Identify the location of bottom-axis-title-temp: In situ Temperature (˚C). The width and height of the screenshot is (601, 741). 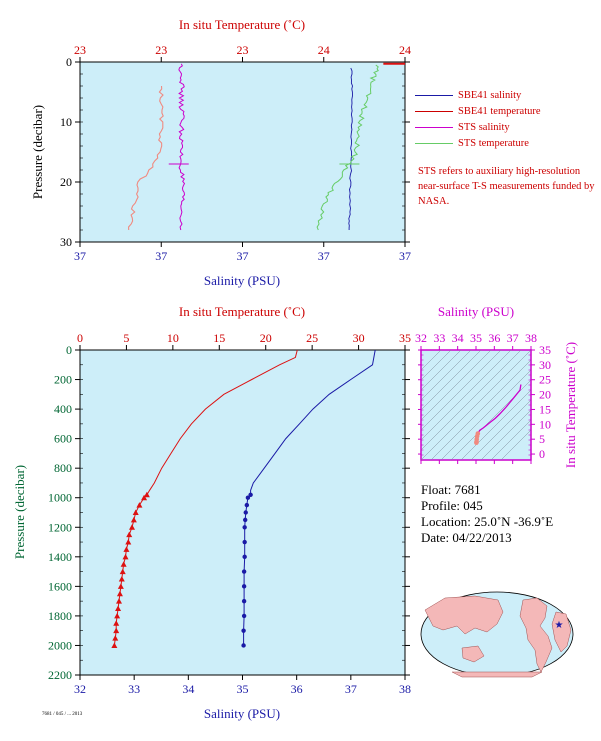
(242, 311).